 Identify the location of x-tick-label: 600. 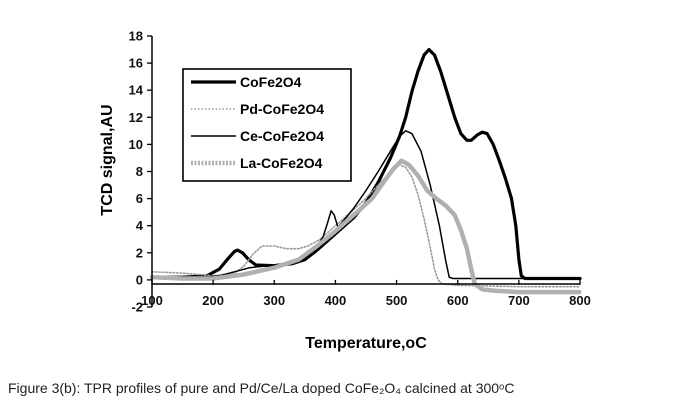
(458, 300).